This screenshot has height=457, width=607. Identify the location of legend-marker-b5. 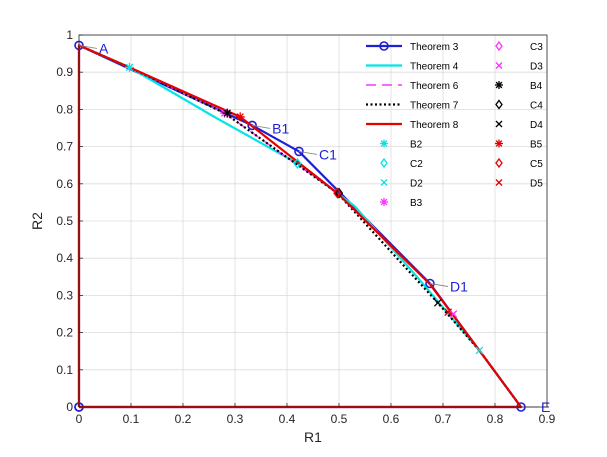
(499, 143).